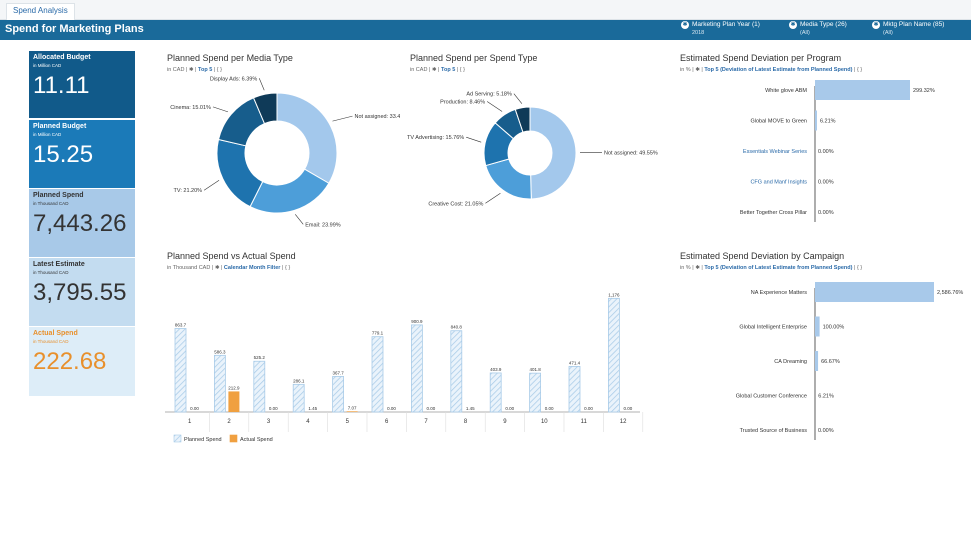  What do you see at coordinates (82, 361) in the screenshot?
I see `kpi-actual-spend: Actual Spend in Thousand CAD 222.68` at bounding box center [82, 361].